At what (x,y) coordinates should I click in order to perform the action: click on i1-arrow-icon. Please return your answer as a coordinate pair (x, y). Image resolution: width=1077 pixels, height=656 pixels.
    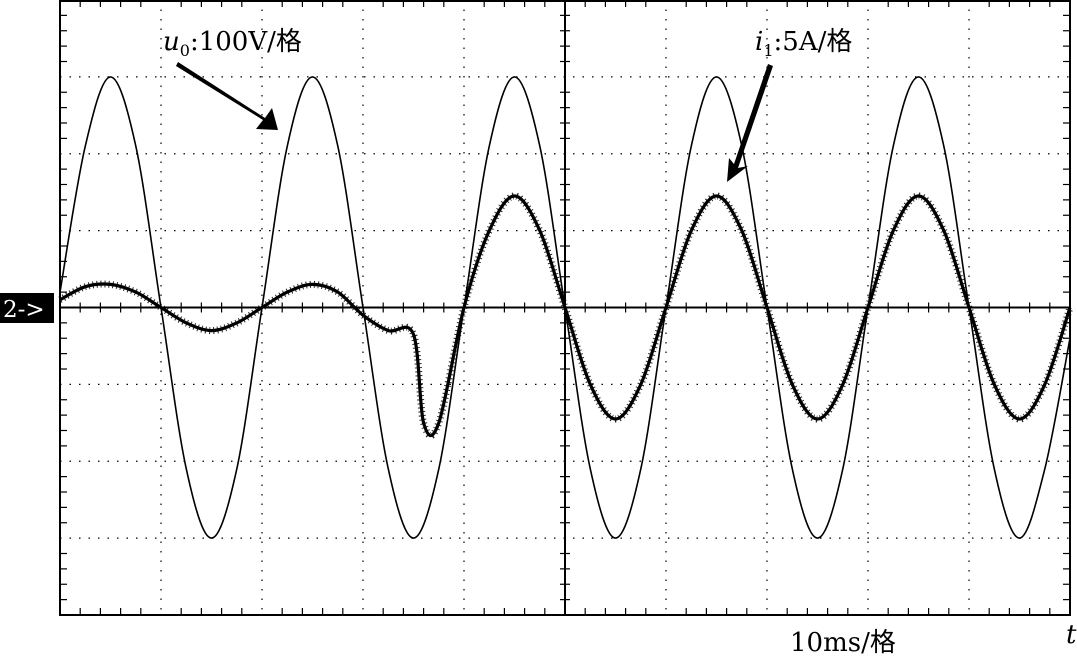
    Looking at the image, I should click on (750, 123).